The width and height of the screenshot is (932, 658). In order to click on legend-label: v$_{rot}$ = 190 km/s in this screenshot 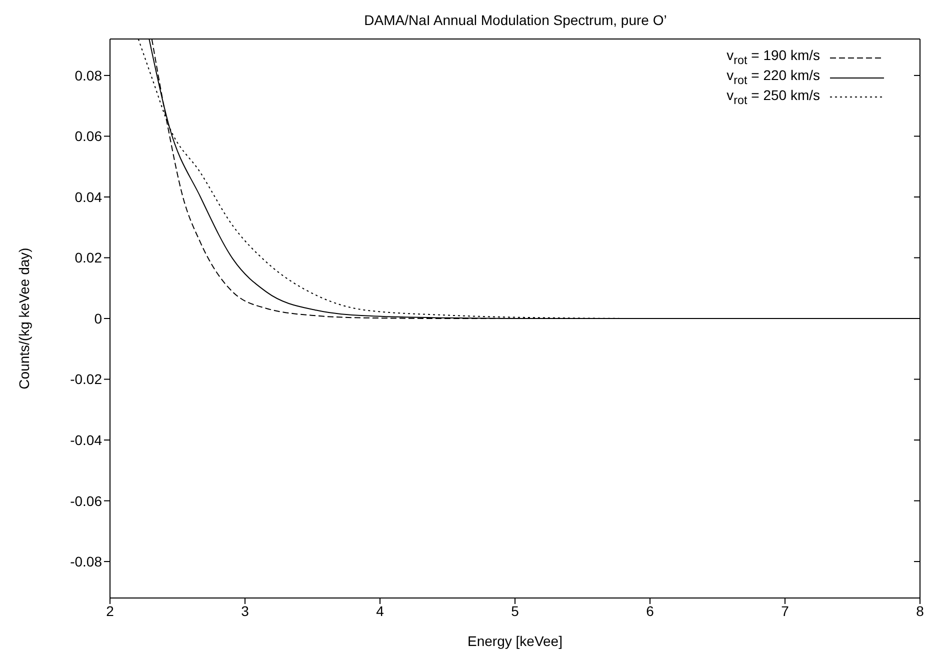, I will do `click(773, 57)`.